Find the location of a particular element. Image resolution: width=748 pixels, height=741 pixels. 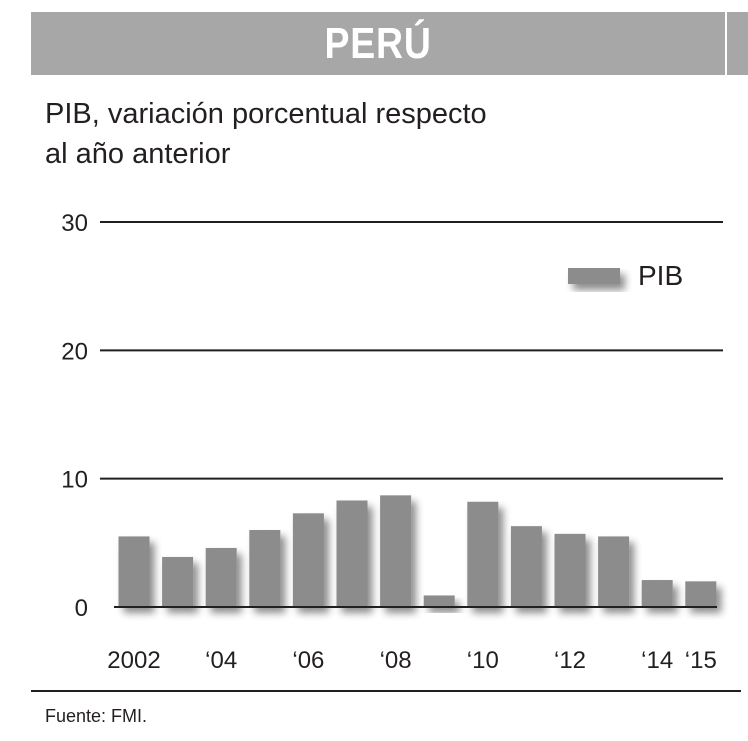

bar-2005 is located at coordinates (265, 568).